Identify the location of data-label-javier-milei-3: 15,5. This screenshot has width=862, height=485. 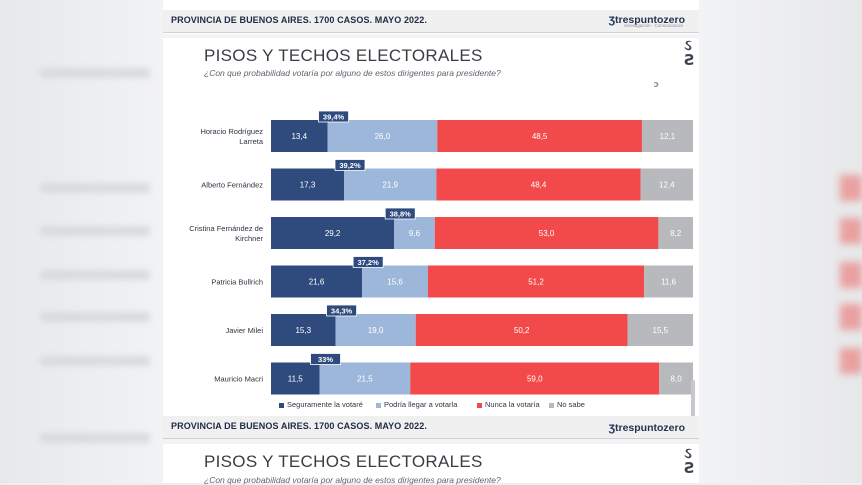
(661, 330).